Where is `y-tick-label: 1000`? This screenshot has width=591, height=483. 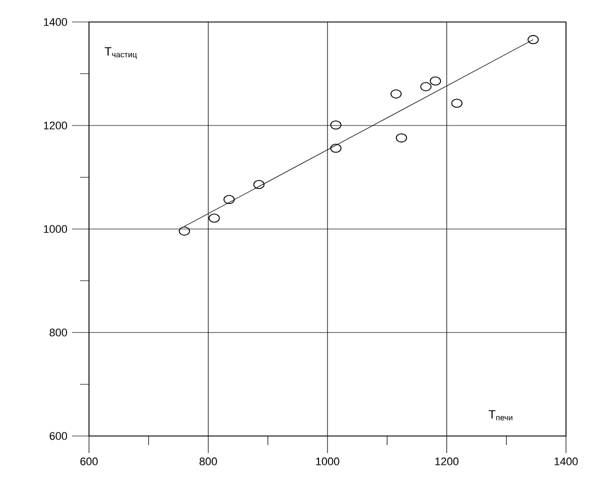 y-tick-label: 1000 is located at coordinates (56, 229).